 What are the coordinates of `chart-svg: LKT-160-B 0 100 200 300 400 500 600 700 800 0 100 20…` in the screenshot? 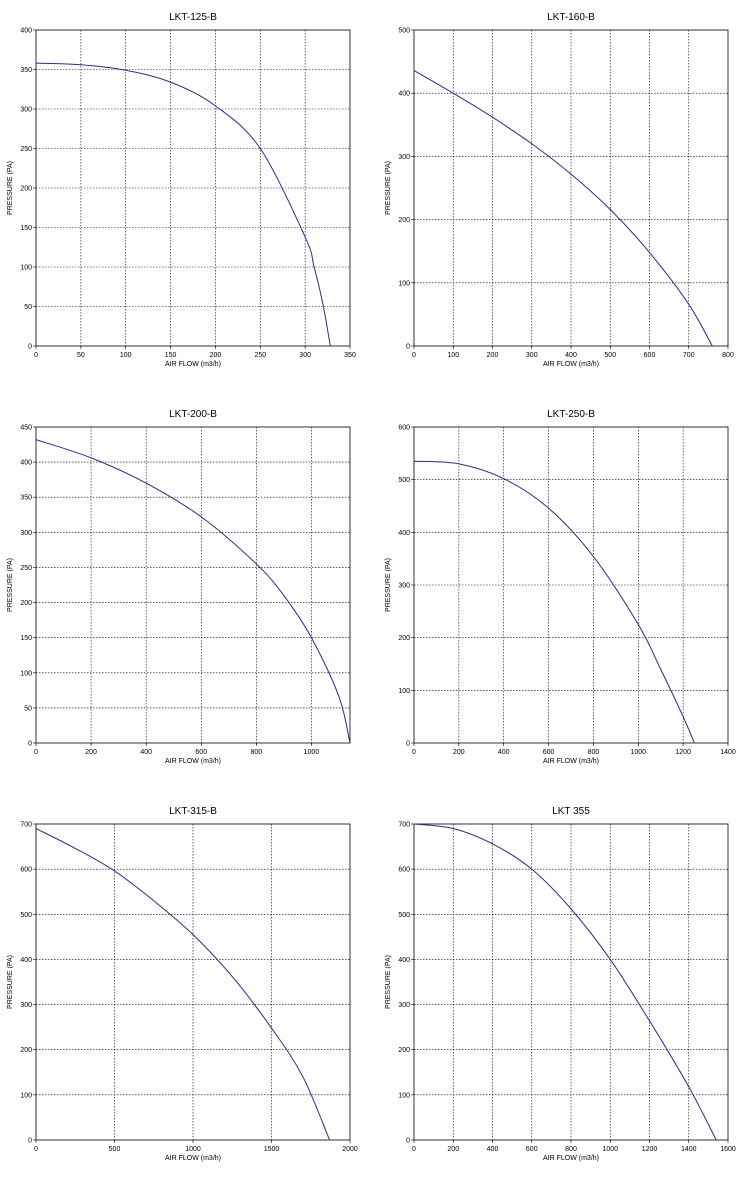 It's located at (559, 190).